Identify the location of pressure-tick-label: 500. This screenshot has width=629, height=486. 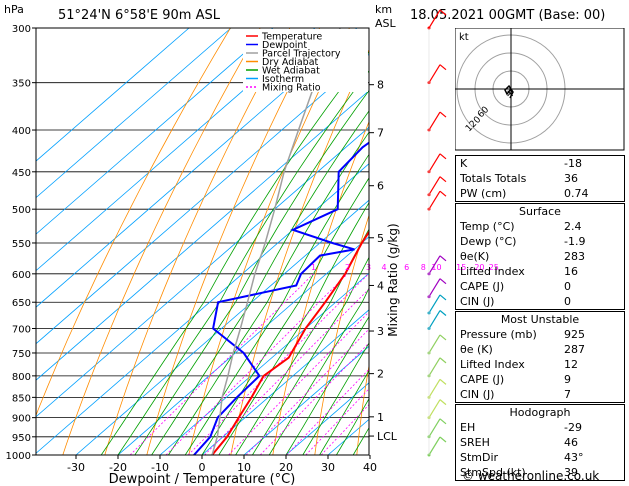
(21, 210).